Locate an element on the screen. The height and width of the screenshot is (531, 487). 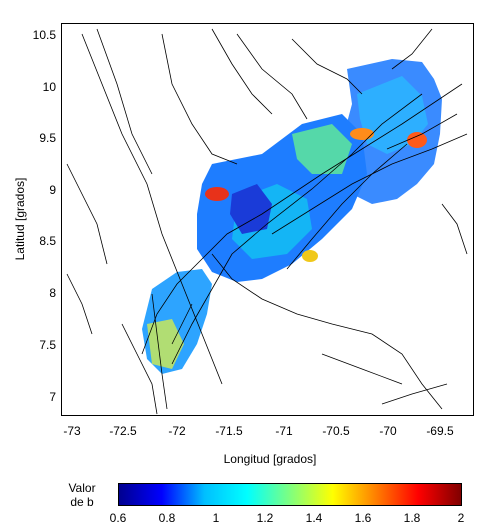
y-tick: 9 is located at coordinates (52, 190).